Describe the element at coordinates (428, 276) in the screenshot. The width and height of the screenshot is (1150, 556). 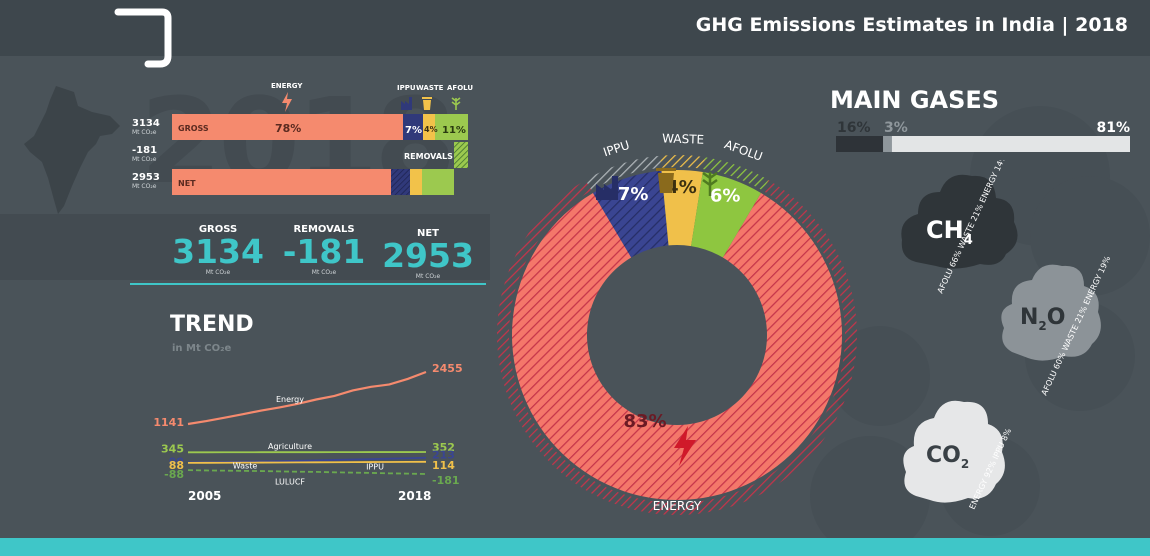
I see `stat-net-unit: Mt CO₂e` at that location.